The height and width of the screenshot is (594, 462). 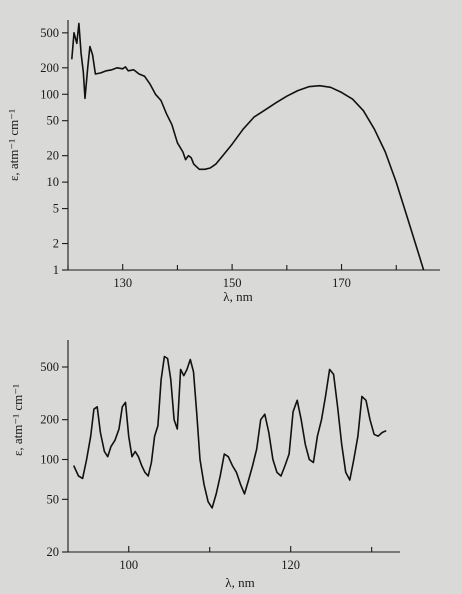 What do you see at coordinates (290, 565) in the screenshot?
I see `x-tick-label: 120` at bounding box center [290, 565].